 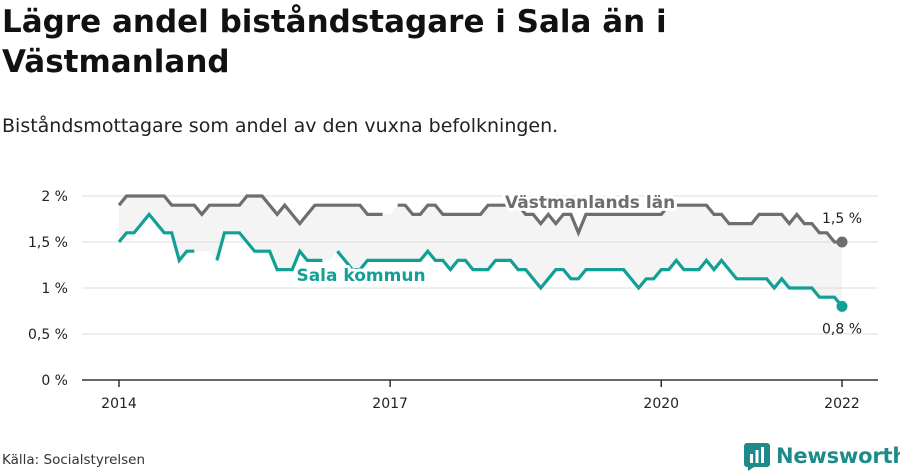 I want to click on series-label-halo: Västmanlands län, so click(x=590, y=203).